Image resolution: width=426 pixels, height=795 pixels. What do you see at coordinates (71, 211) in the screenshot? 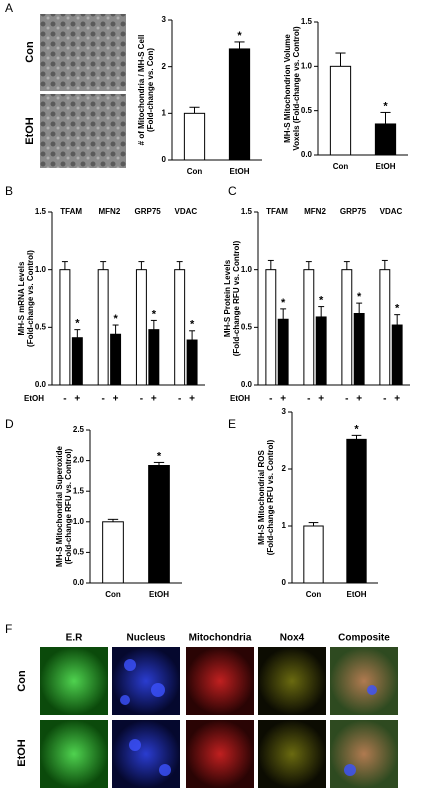
I see `category-label: TFAM` at bounding box center [71, 211].